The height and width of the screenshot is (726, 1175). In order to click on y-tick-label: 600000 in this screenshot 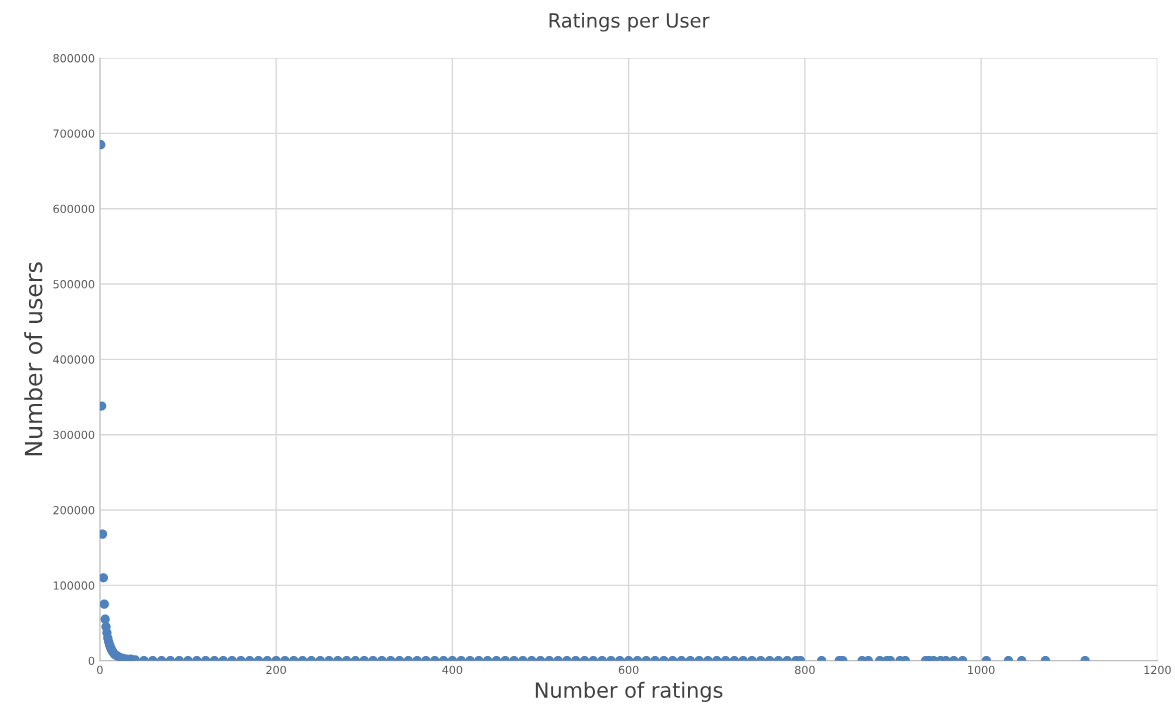, I will do `click(74, 209)`.